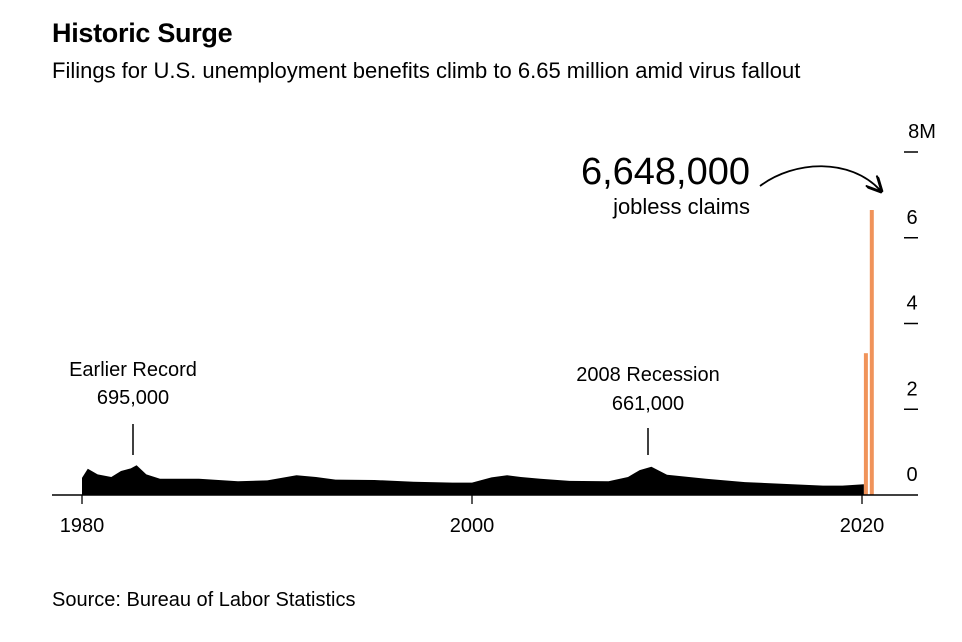 This screenshot has height=642, width=962. Describe the element at coordinates (868, 352) in the screenshot. I see `highlight-bars-layer` at that location.